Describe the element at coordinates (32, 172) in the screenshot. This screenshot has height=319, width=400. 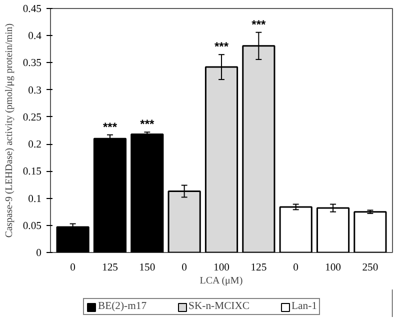
I see `y-tick-label: 0.15` at that location.